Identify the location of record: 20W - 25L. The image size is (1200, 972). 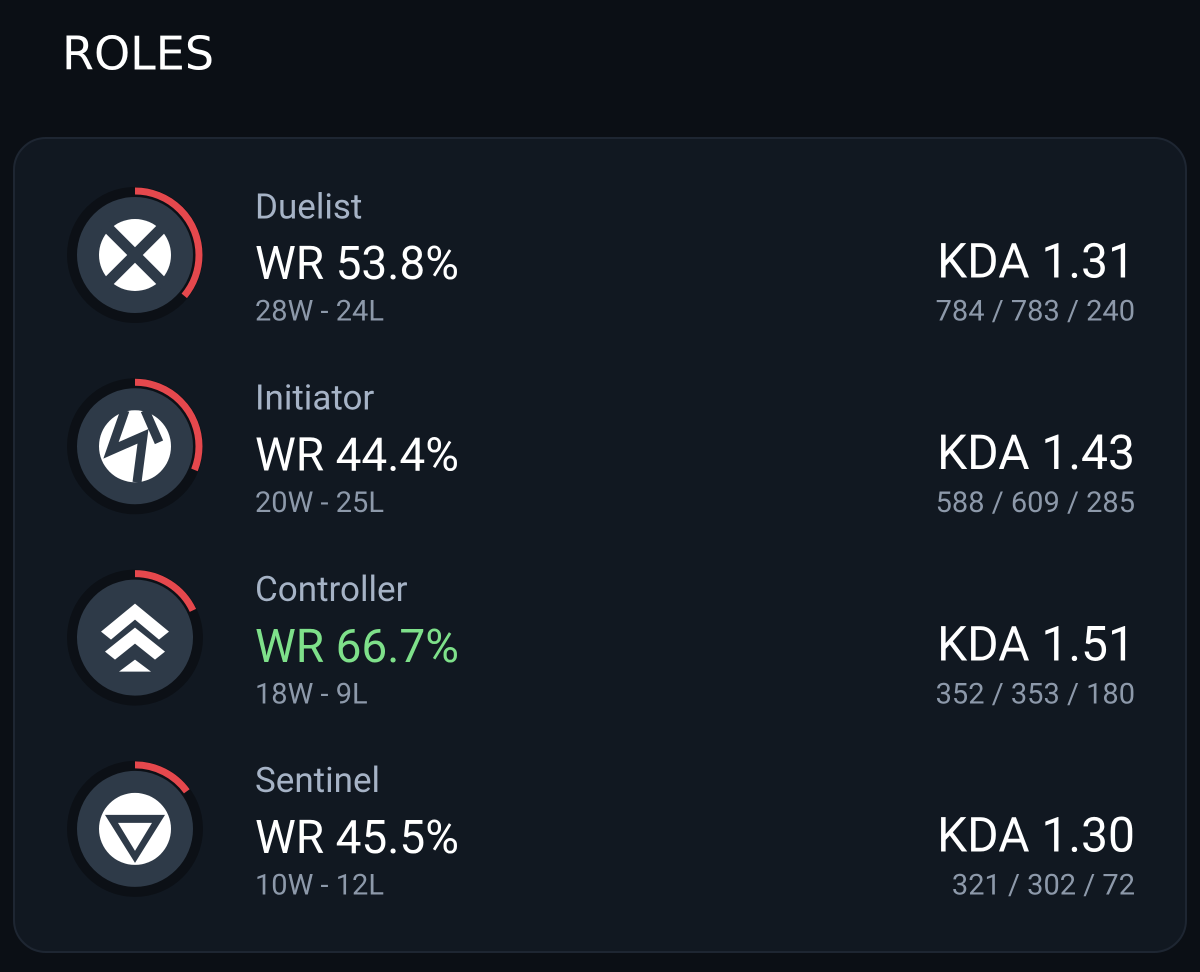
(319, 503).